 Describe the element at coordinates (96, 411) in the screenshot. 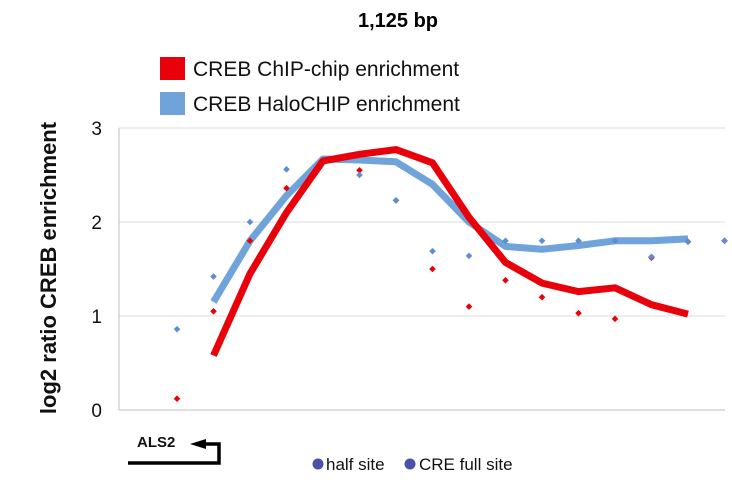

I see `y-tick-label: 0` at that location.